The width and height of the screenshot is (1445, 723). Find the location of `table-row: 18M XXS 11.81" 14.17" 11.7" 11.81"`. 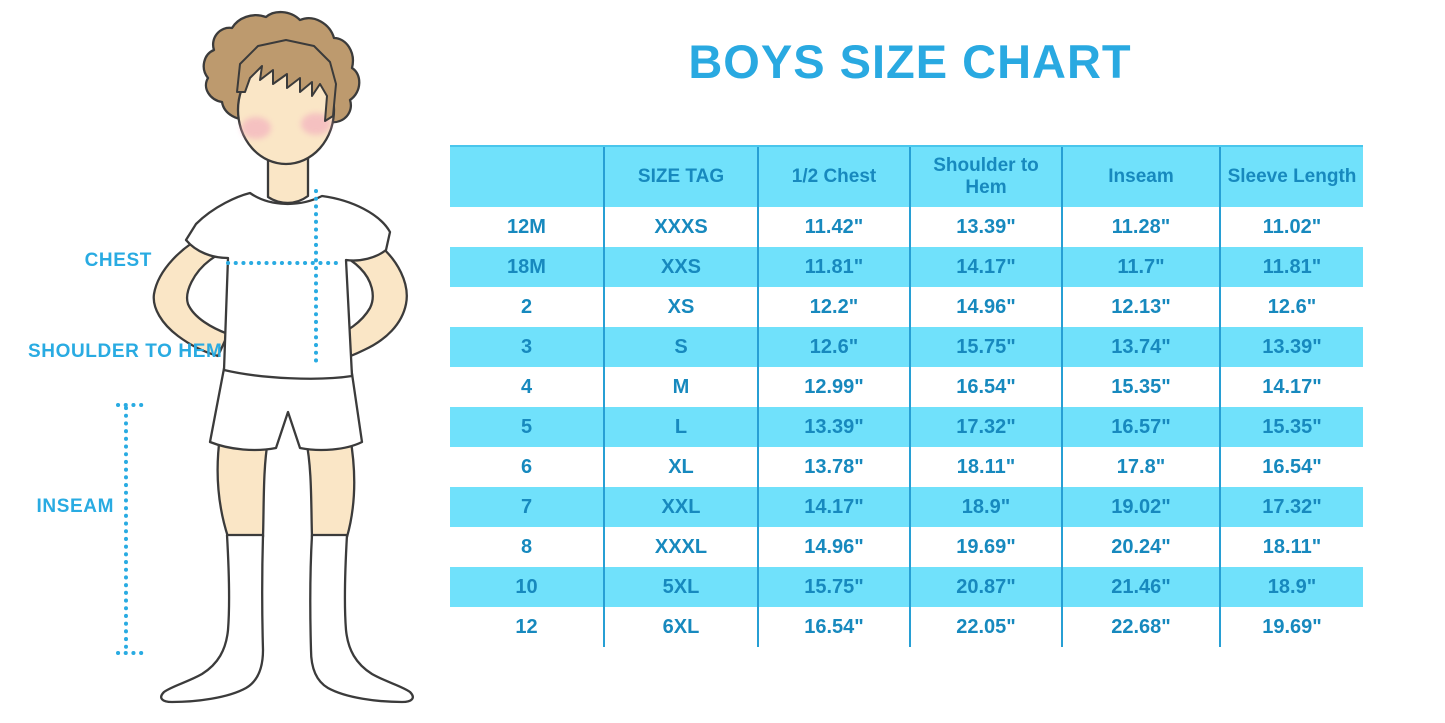

table-row: 18M XXS 11.81" 14.17" 11.7" 11.81" is located at coordinates (906, 267).